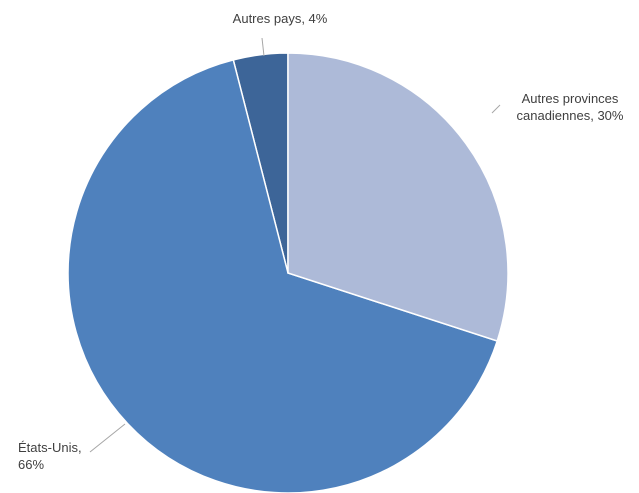 This screenshot has height=493, width=639. Describe the element at coordinates (570, 107) in the screenshot. I see `slice-label: Autres provinces canadiennes, 30%` at that location.